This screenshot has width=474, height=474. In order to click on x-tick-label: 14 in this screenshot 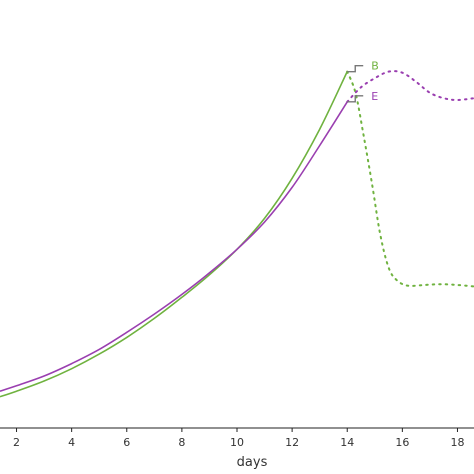, I will do `click(347, 442)`.